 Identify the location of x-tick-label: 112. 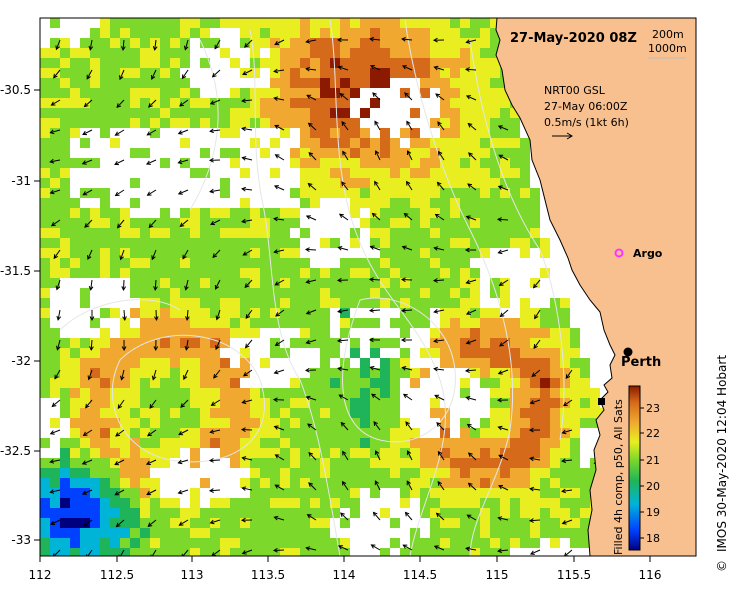
(40, 575).